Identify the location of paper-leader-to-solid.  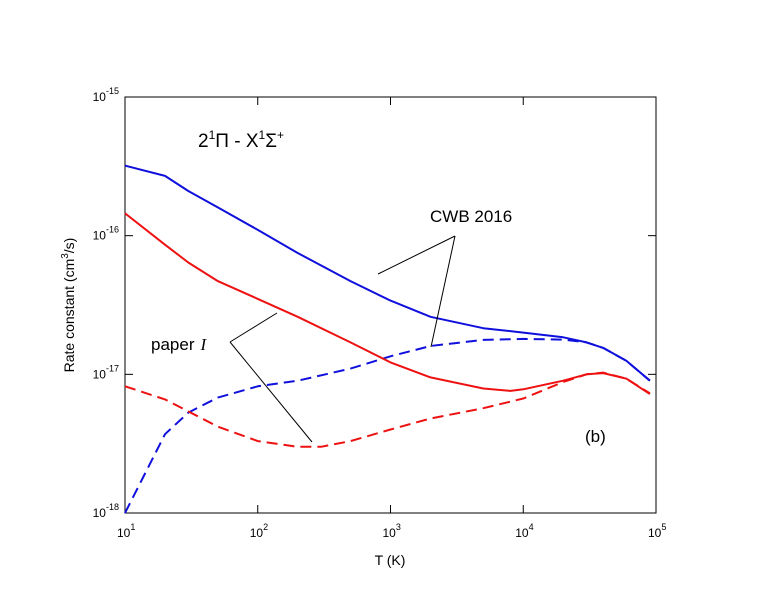
(253, 327).